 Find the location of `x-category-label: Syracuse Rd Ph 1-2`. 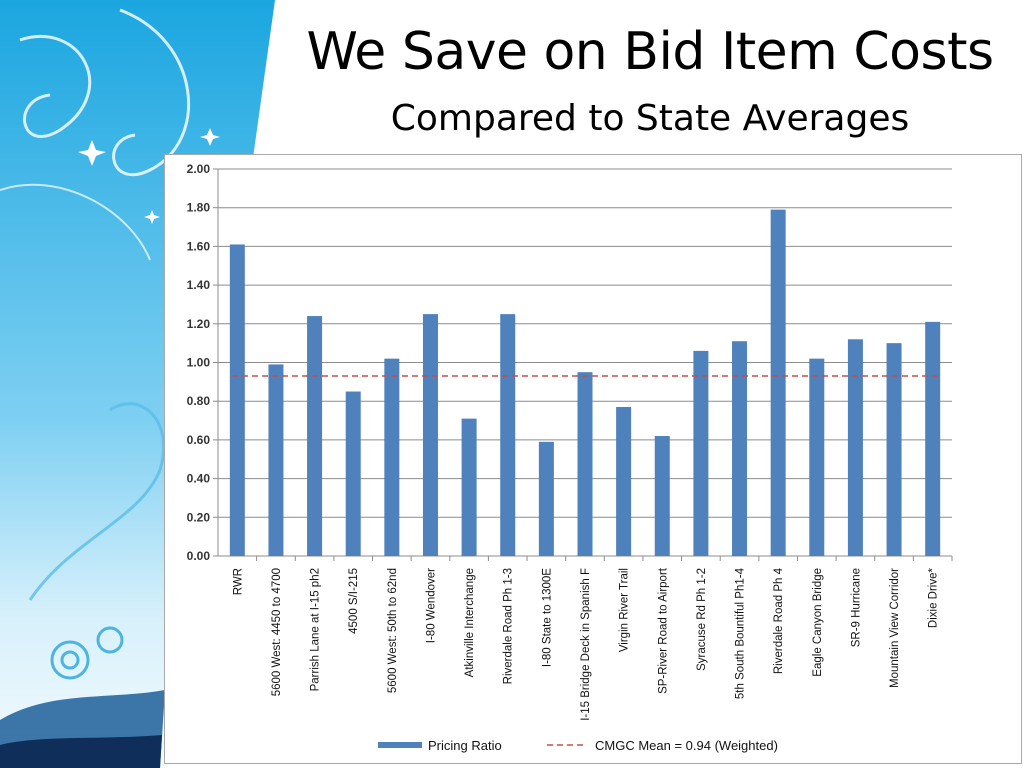

x-category-label: Syracuse Rd Ph 1-2 is located at coordinates (702, 619).